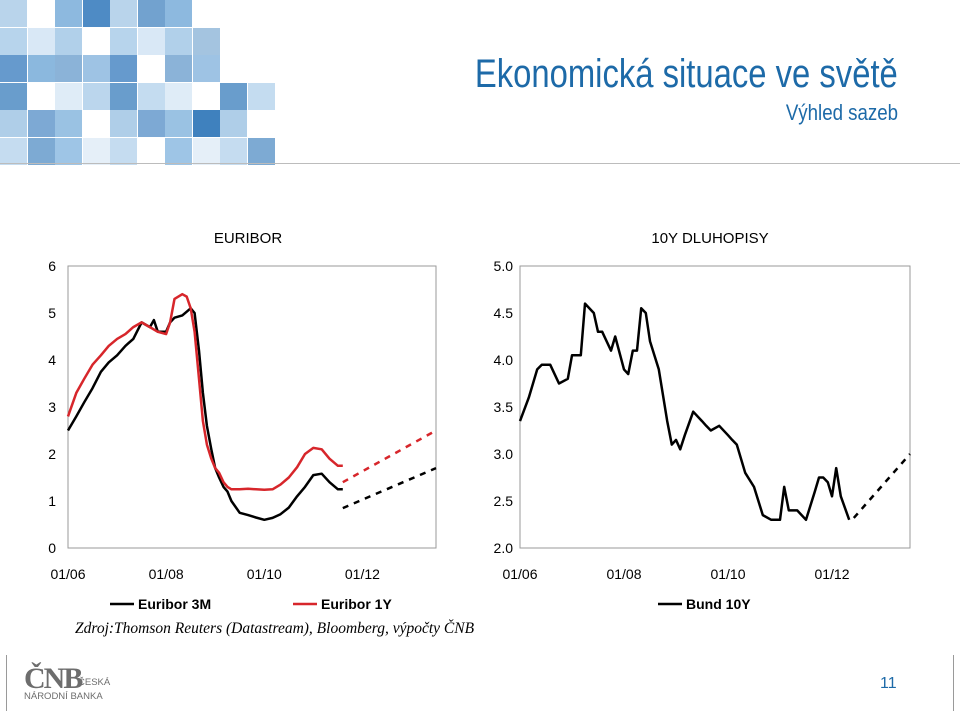 The height and width of the screenshot is (718, 960). Describe the element at coordinates (356, 604) in the screenshot. I see `legend-label-euribor-1y: Euribor 1Y` at that location.